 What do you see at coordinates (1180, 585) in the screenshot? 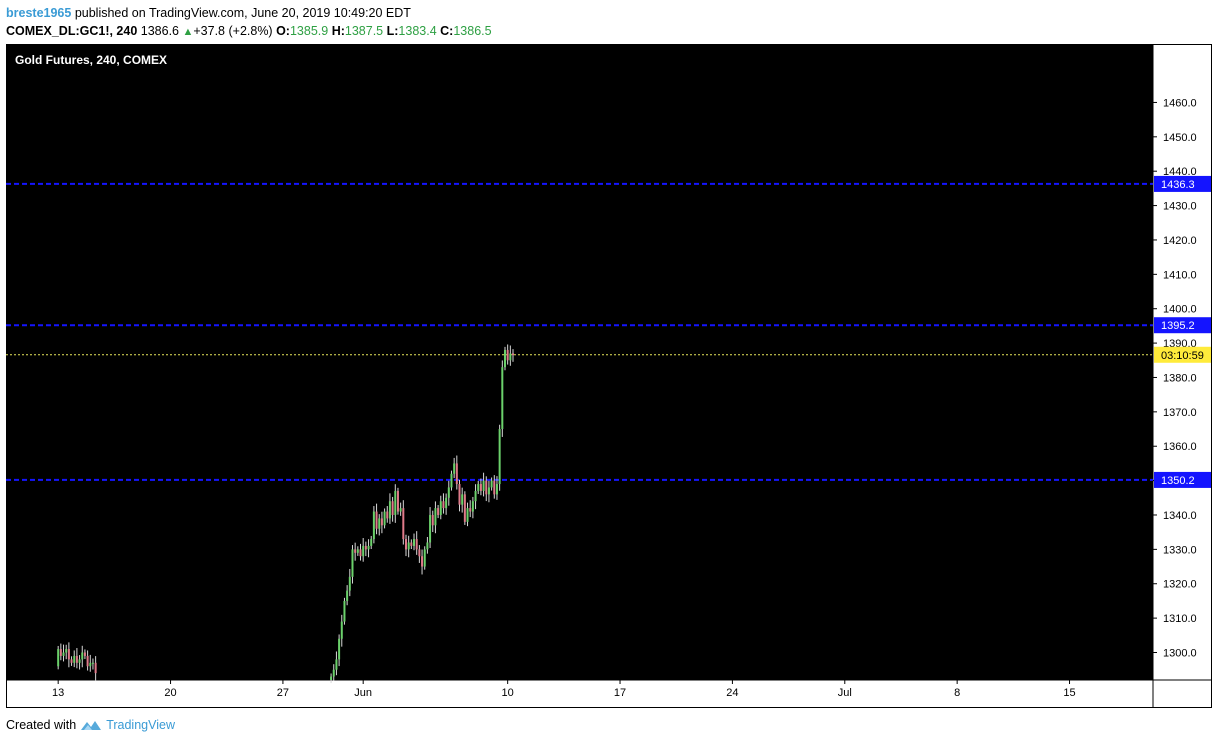
I see `y-tick-label: 1320.0` at bounding box center [1180, 585].